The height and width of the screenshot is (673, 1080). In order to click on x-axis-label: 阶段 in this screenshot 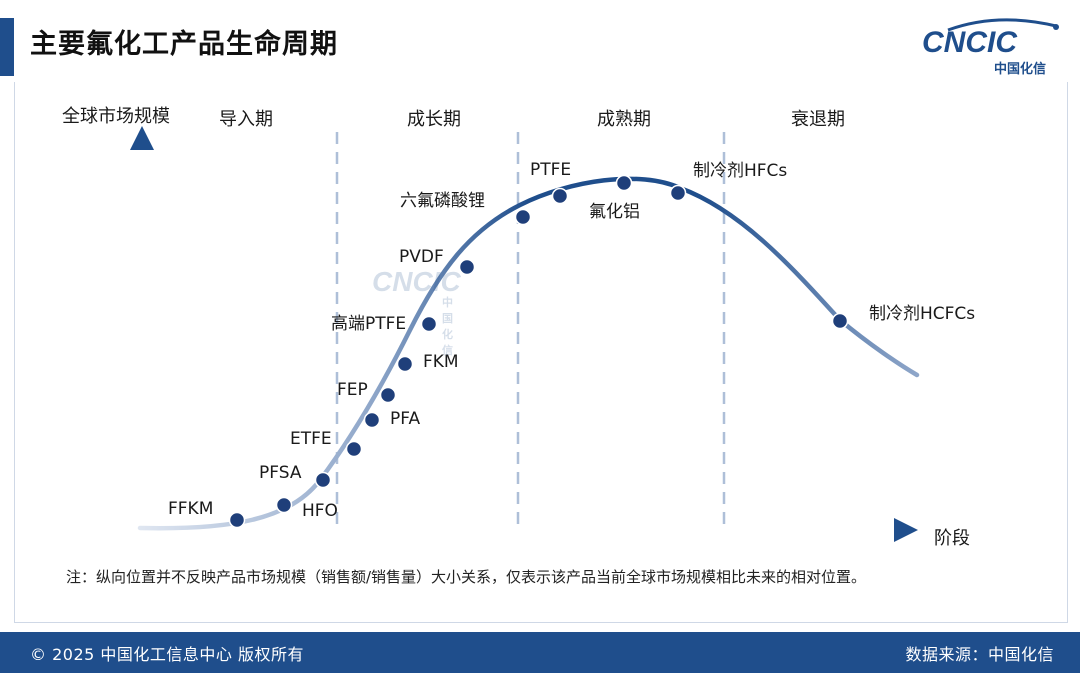, I will do `click(952, 538)`.